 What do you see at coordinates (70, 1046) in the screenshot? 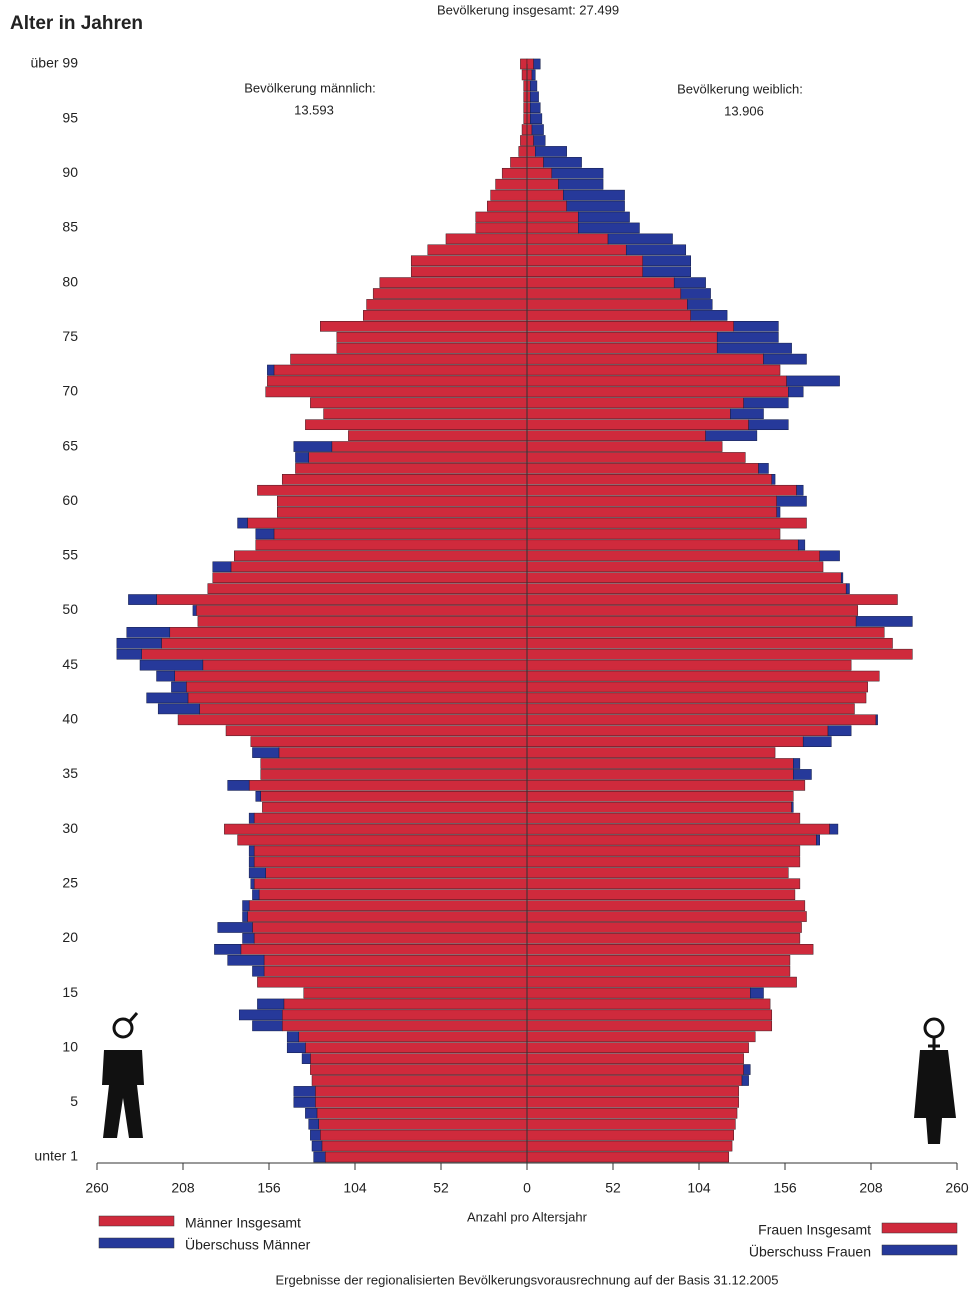
I see `y-tick-label: 10` at bounding box center [70, 1046].